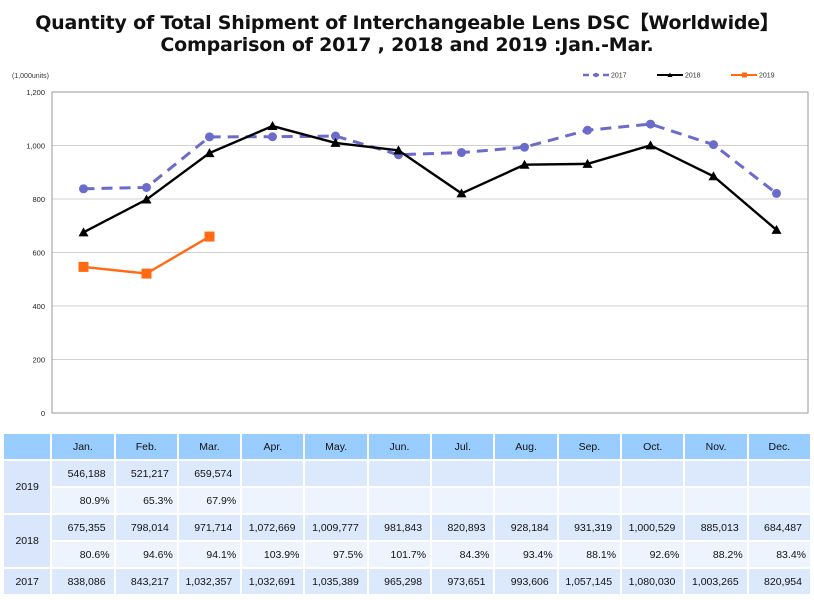 The height and width of the screenshot is (600, 814). Describe the element at coordinates (336, 581) in the screenshot. I see `value-cell: 1,035,389` at that location.